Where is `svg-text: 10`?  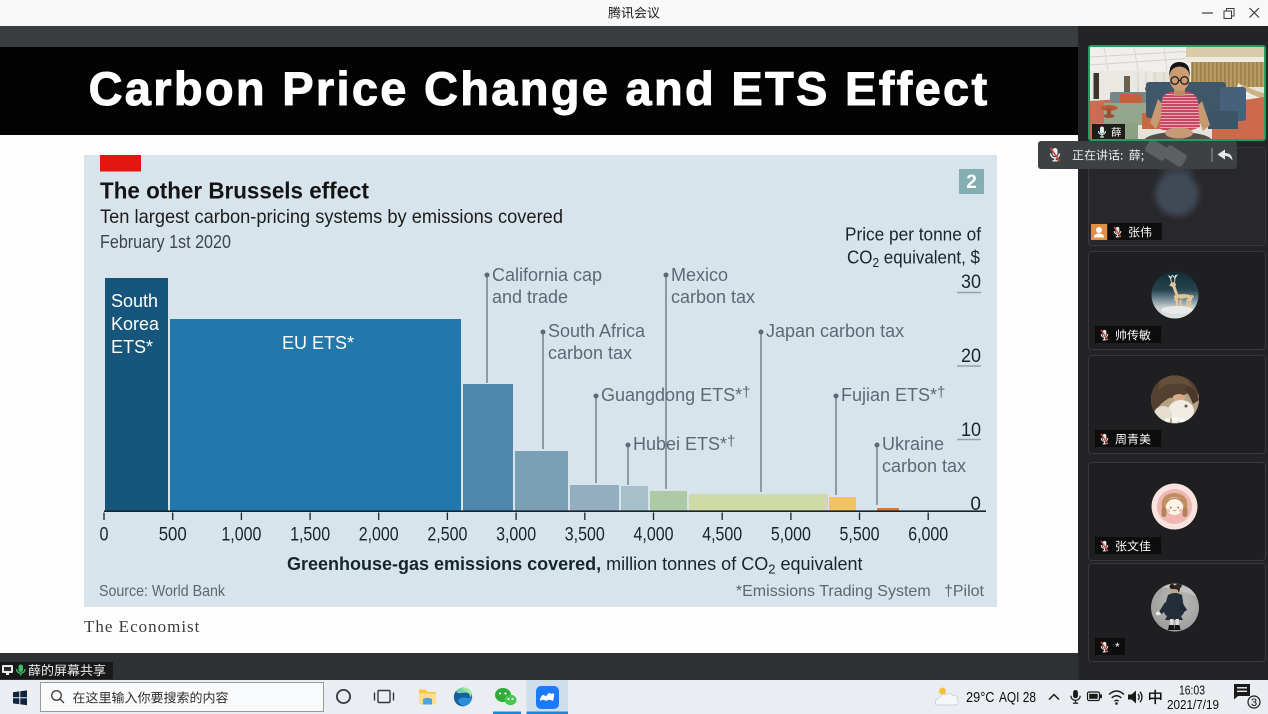 svg-text: 10 is located at coordinates (971, 430).